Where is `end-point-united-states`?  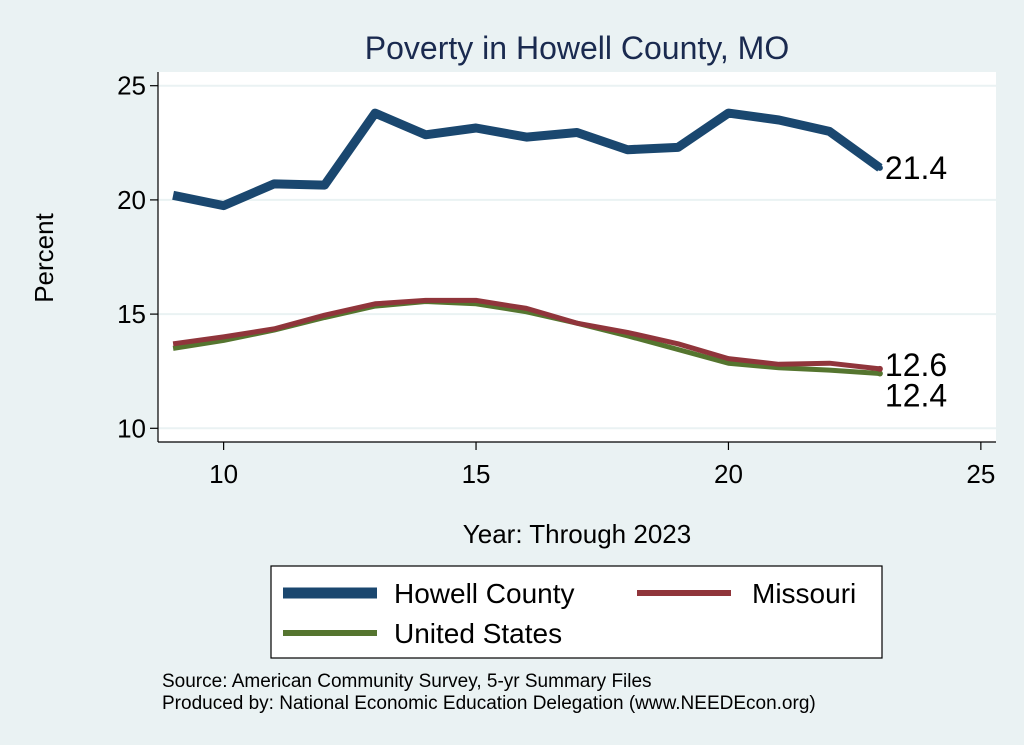 end-point-united-states is located at coordinates (879, 373).